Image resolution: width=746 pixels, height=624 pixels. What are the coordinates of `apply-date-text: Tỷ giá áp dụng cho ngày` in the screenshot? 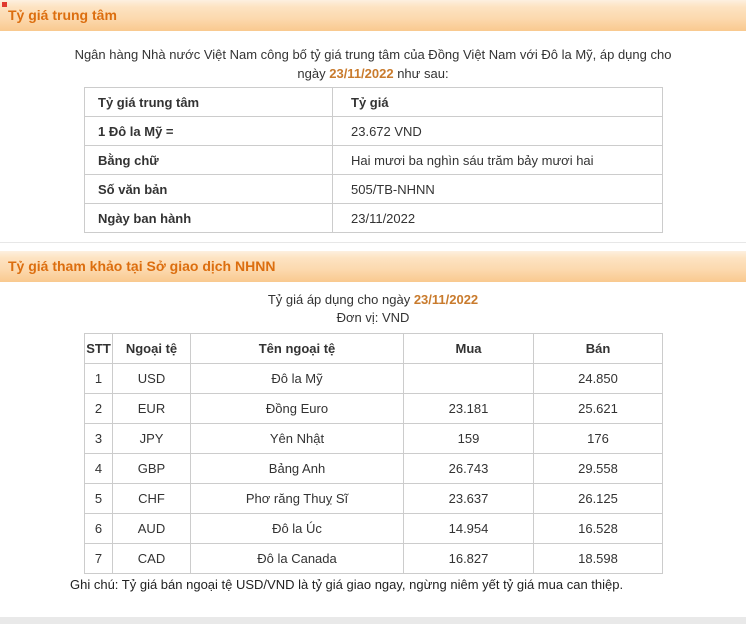 It's located at (340, 299).